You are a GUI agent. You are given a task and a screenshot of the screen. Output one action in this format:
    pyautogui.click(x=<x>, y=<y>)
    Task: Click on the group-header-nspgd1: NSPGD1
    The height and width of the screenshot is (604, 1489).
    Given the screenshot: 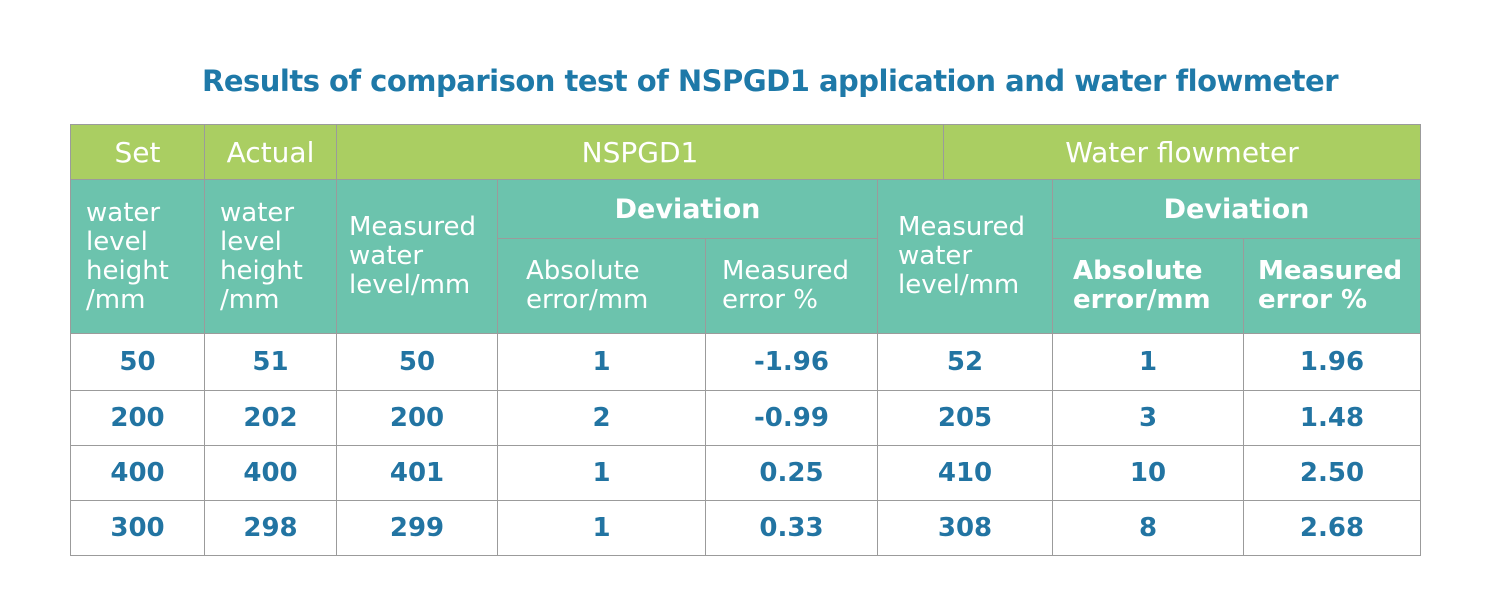 What is the action you would take?
    pyautogui.click(x=640, y=152)
    